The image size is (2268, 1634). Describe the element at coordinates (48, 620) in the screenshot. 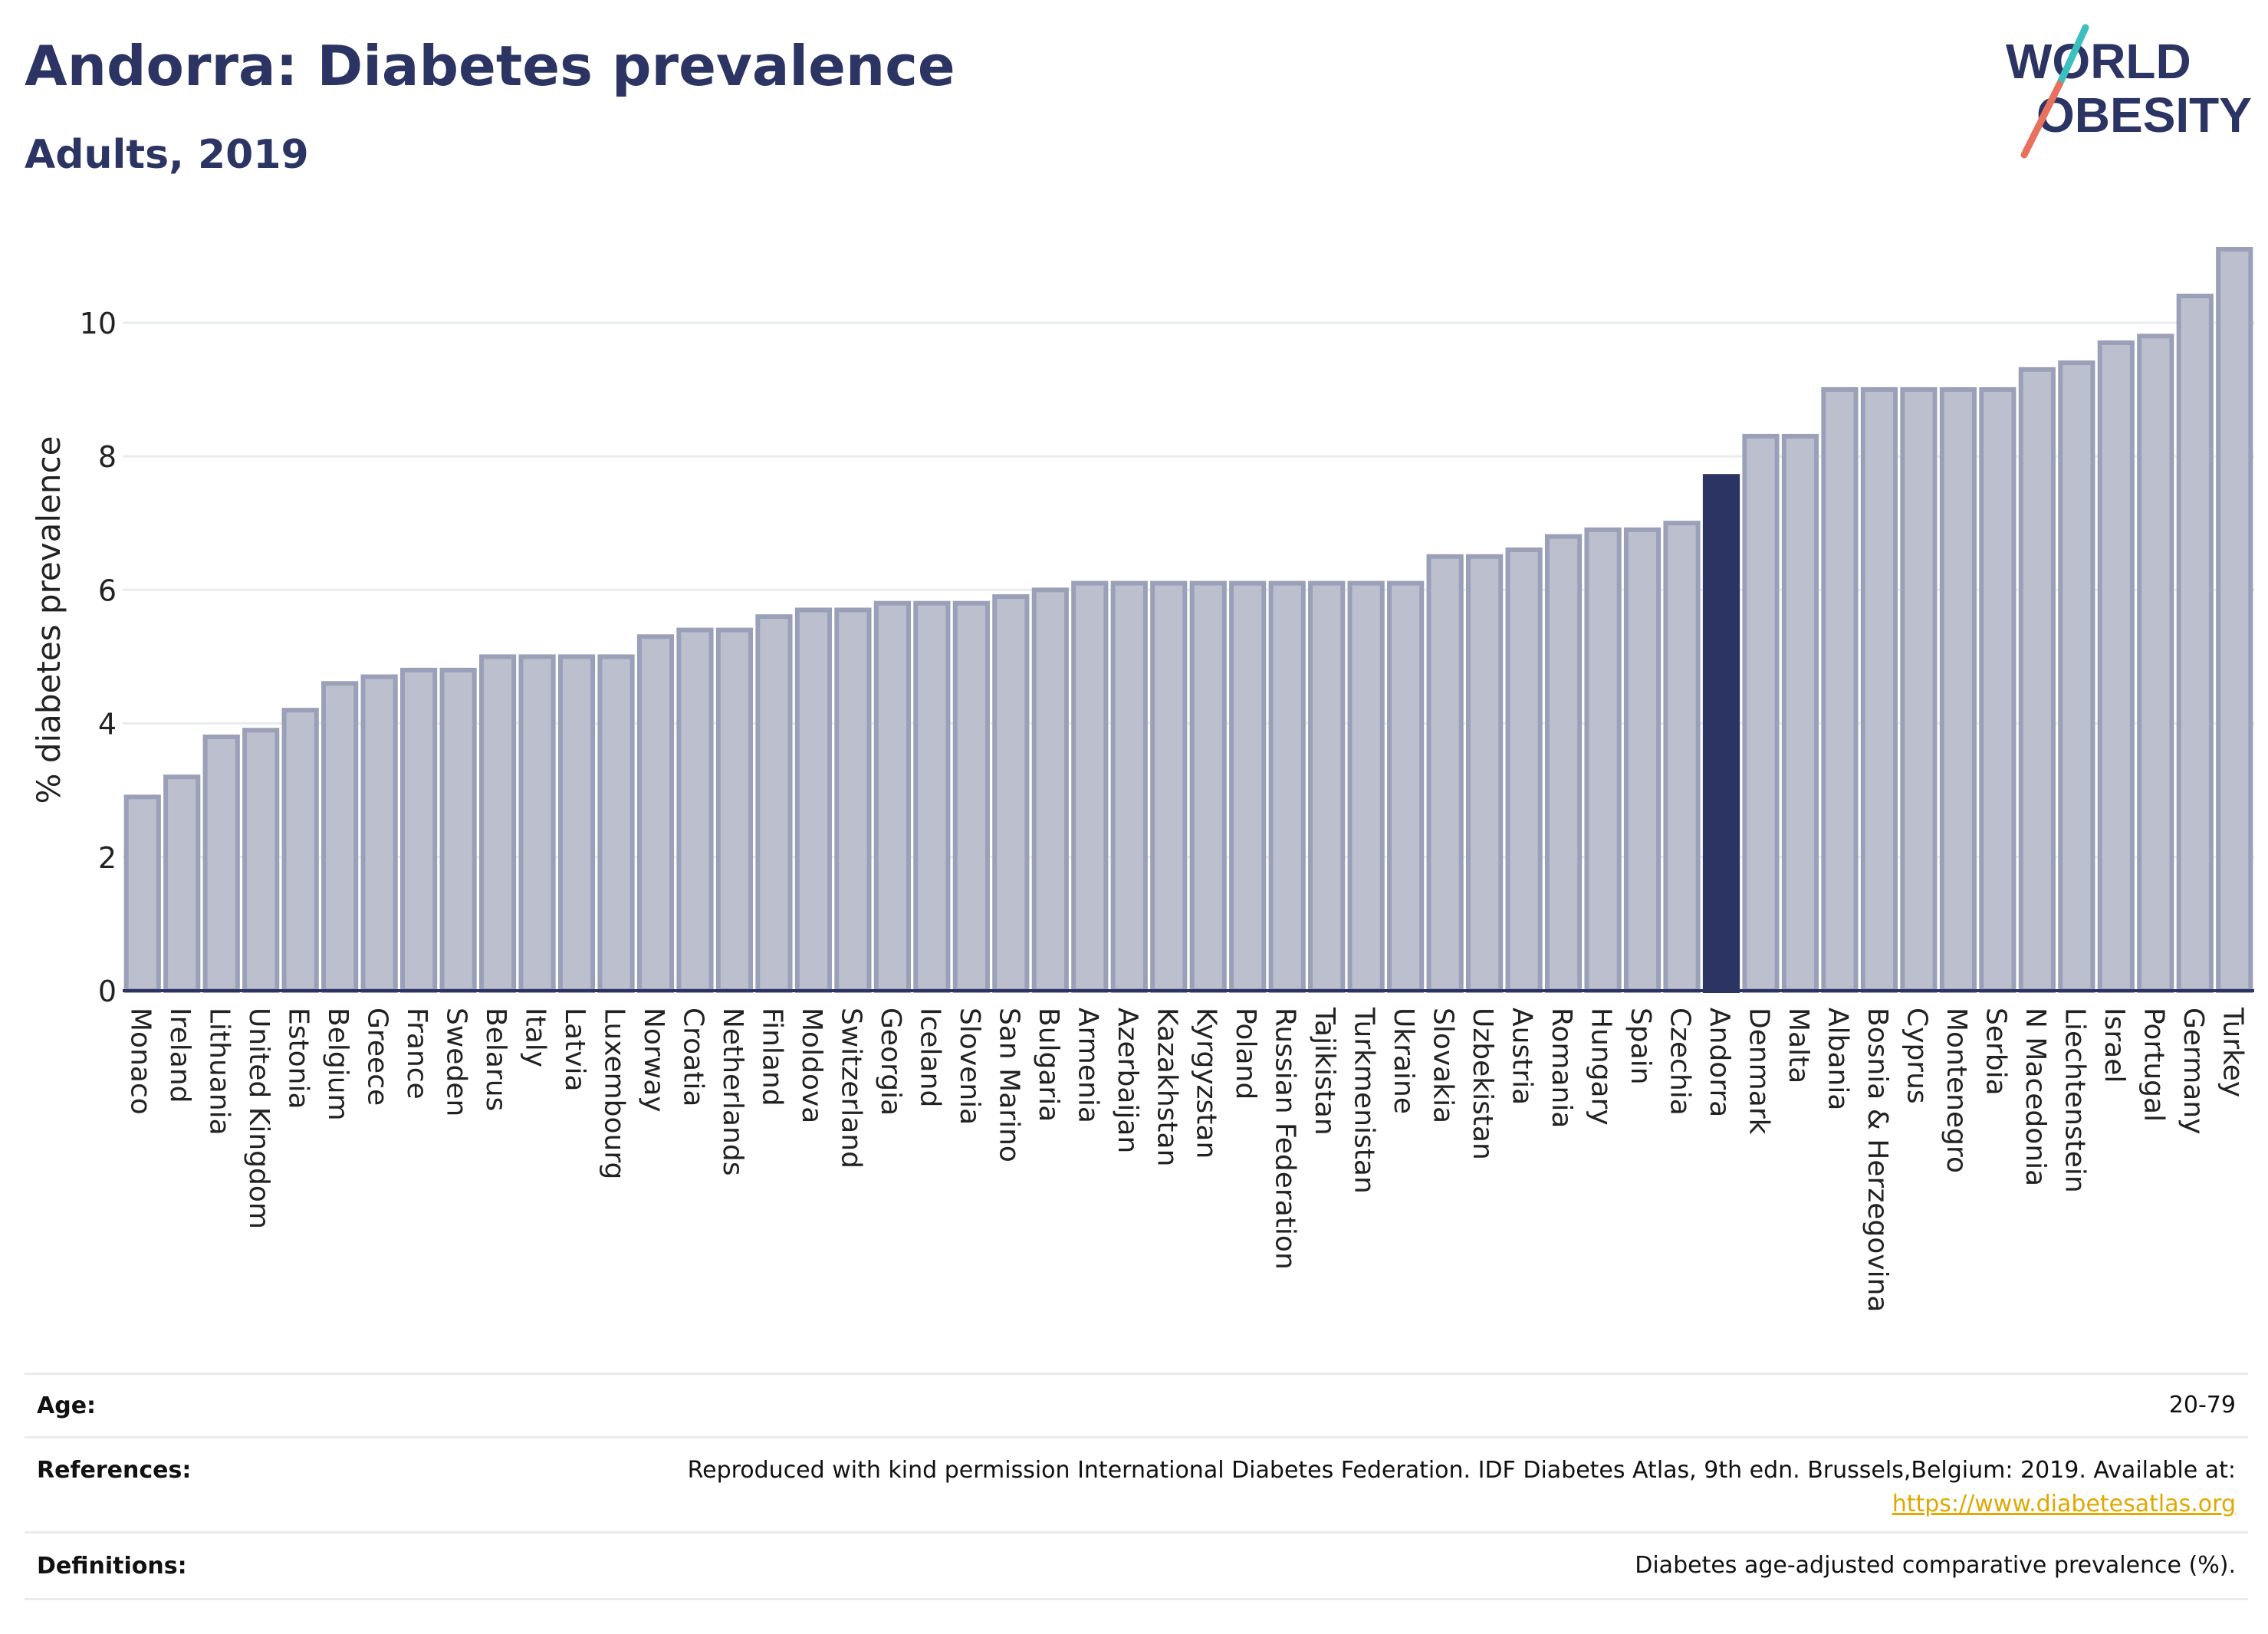

I see `y-axis-label: % diabetes prevalence` at that location.